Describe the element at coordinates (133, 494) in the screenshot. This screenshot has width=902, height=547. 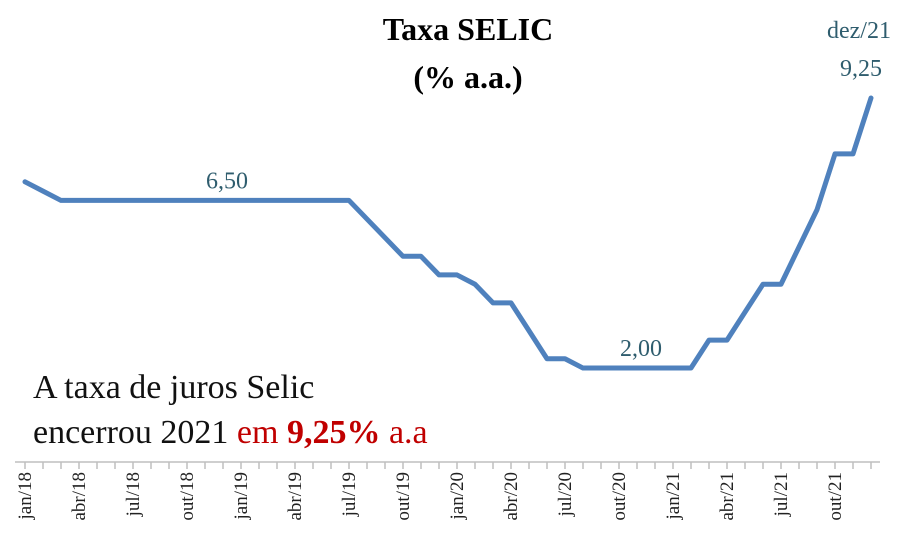
I see `x-tick-label: jul/18` at that location.